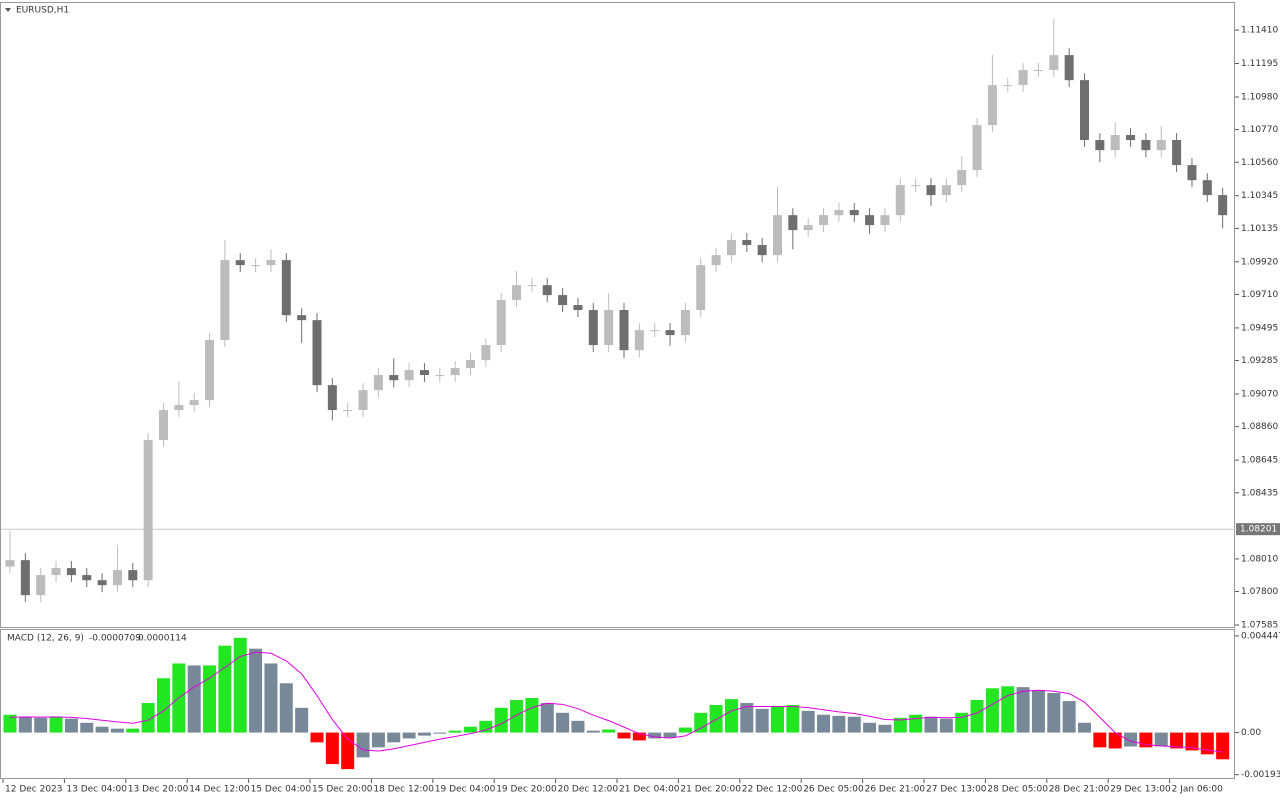  I want to click on y-tick-label: 1.07800, so click(1259, 592).